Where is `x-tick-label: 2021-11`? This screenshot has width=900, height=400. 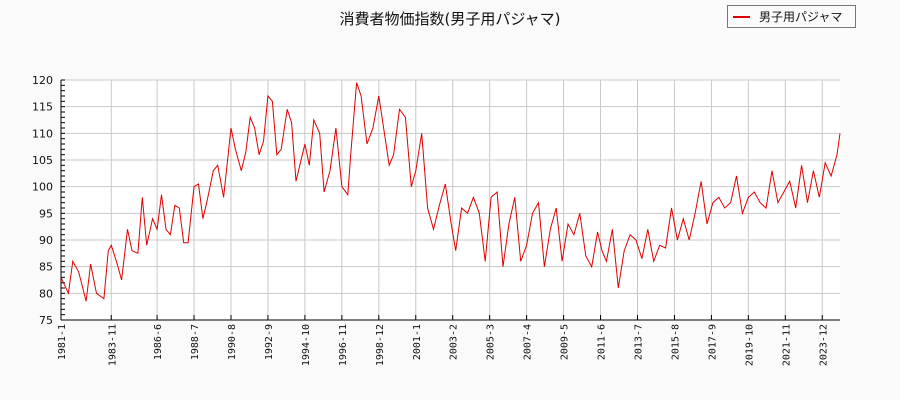 x-tick-label: 2021-11 is located at coordinates (786, 345).